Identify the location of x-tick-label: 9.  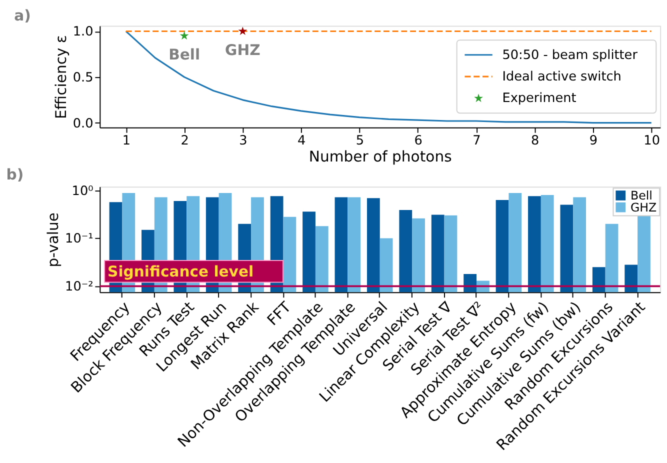
(593, 141).